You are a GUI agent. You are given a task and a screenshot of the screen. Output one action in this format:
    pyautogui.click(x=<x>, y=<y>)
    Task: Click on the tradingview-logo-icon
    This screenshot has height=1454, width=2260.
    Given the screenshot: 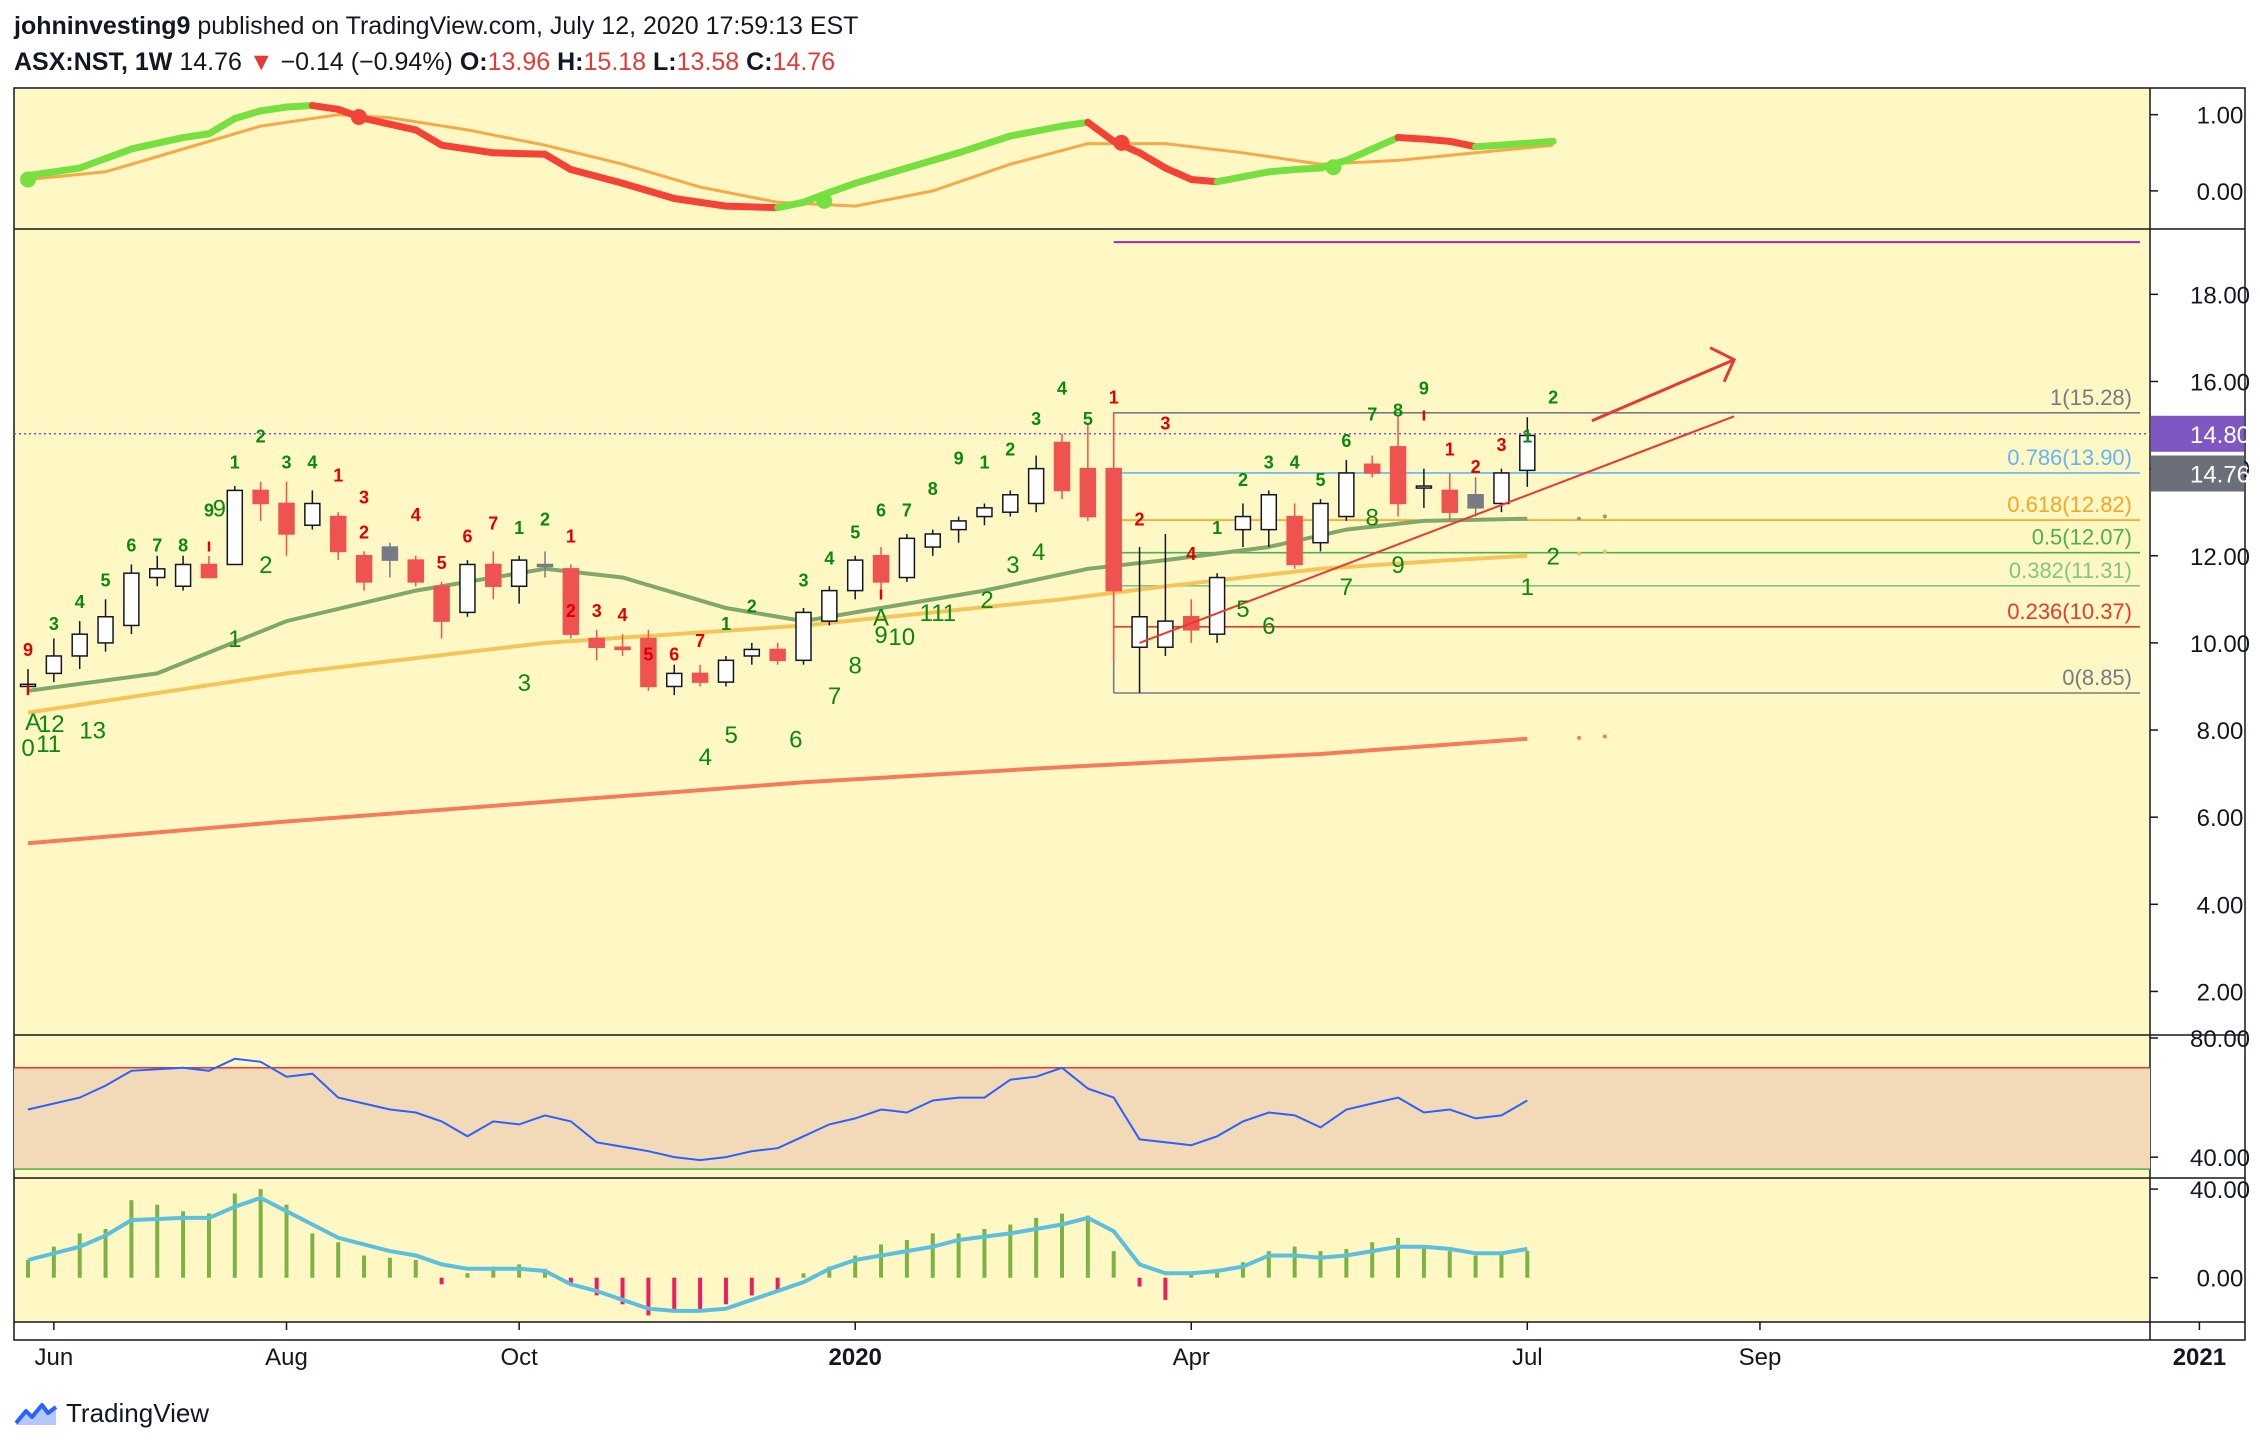 What is the action you would take?
    pyautogui.click(x=36, y=1414)
    